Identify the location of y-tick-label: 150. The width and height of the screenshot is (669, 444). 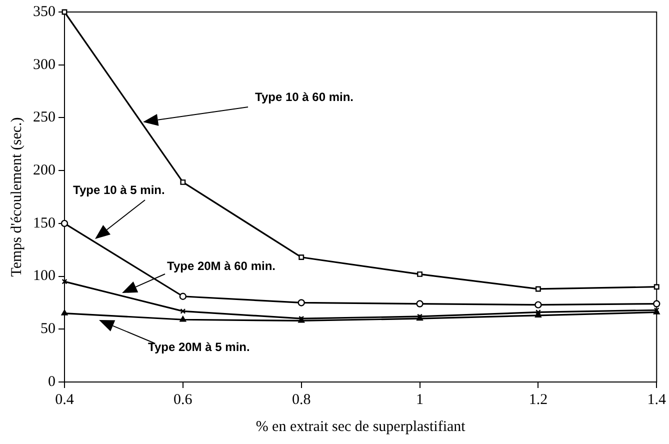
(44, 223).